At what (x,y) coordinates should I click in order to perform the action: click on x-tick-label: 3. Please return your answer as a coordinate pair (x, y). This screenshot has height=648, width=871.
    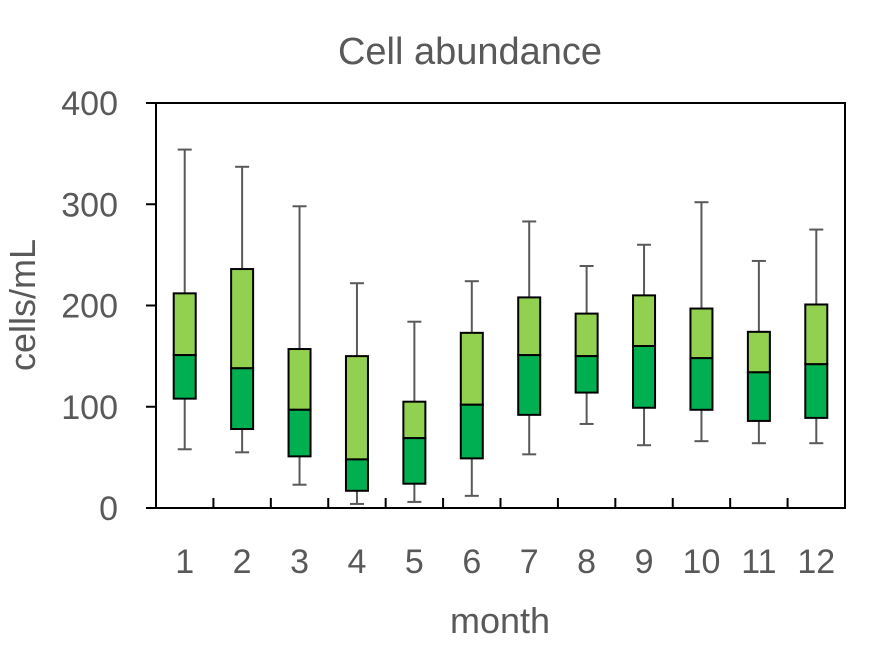
    Looking at the image, I should click on (299, 562).